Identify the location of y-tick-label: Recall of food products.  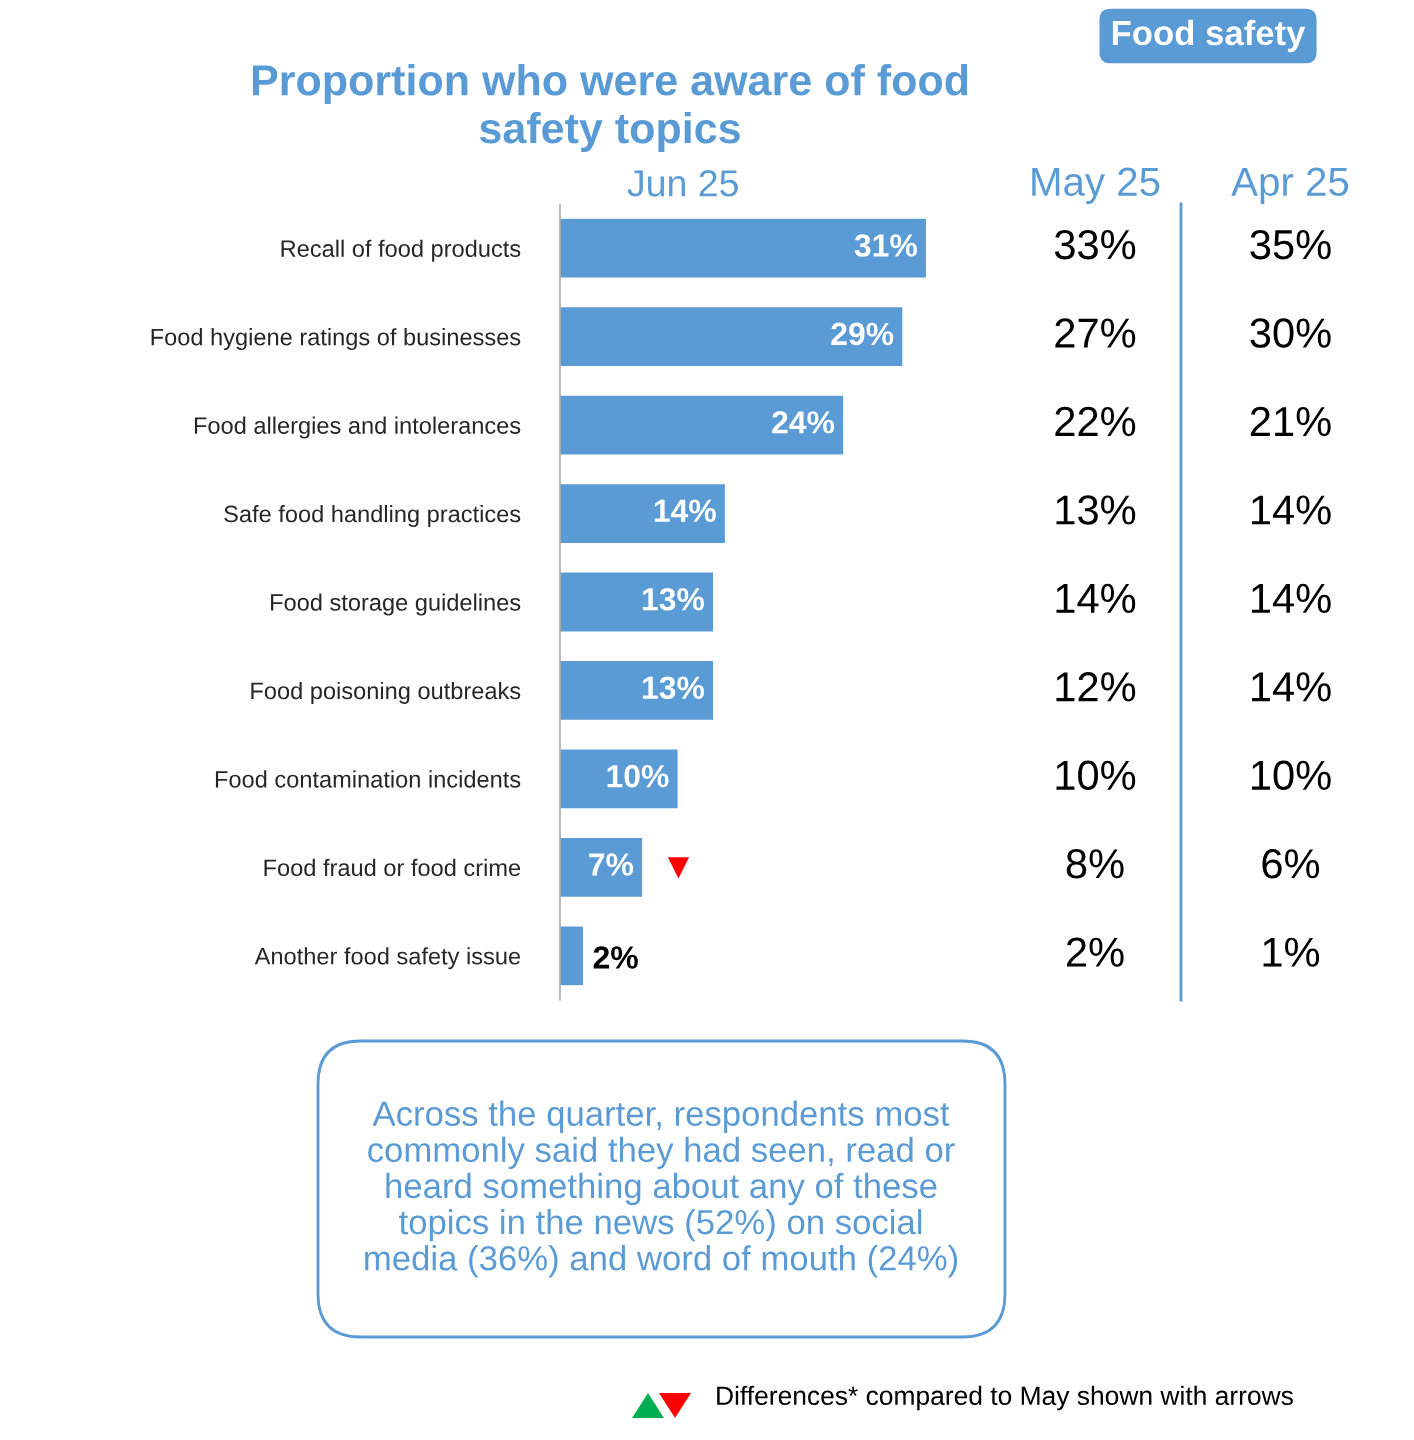
(401, 250).